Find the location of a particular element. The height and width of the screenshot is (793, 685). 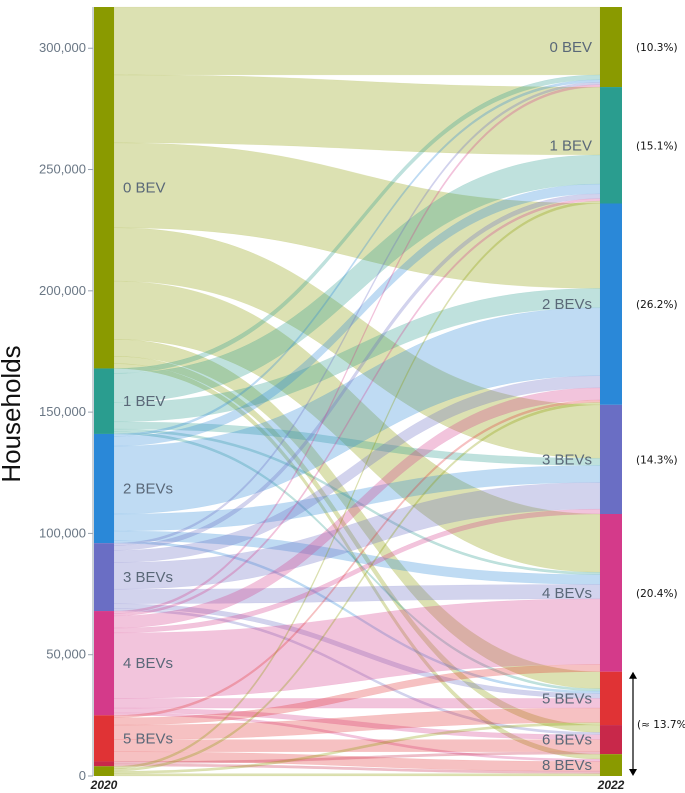

label-left-5-bevs: 5 BEVs is located at coordinates (148, 738).